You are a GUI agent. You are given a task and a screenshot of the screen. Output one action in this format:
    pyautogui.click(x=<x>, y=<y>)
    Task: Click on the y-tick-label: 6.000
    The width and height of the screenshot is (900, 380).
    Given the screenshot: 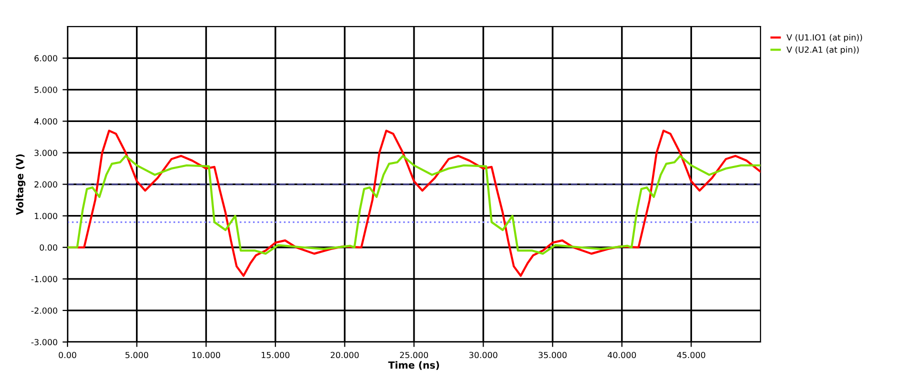 What is the action you would take?
    pyautogui.click(x=46, y=58)
    